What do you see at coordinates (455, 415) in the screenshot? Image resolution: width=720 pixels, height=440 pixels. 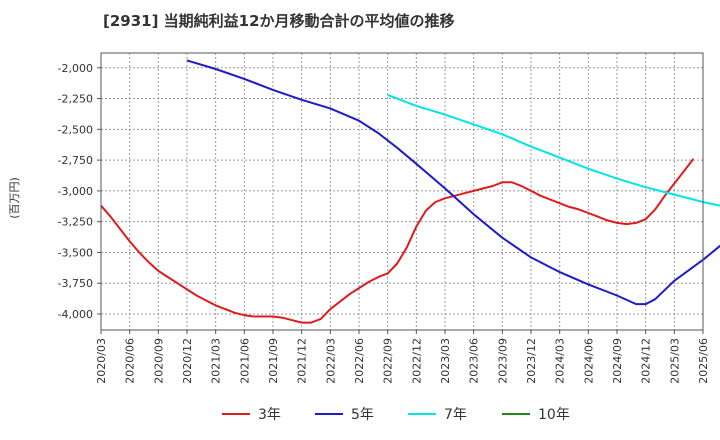 I see `legend-label: 7年` at bounding box center [455, 415].